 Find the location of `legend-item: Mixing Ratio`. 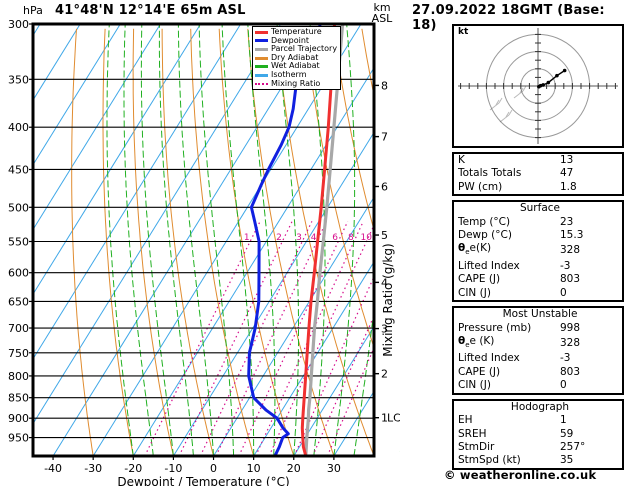

legend-item: Mixing Ratio is located at coordinates (296, 84).